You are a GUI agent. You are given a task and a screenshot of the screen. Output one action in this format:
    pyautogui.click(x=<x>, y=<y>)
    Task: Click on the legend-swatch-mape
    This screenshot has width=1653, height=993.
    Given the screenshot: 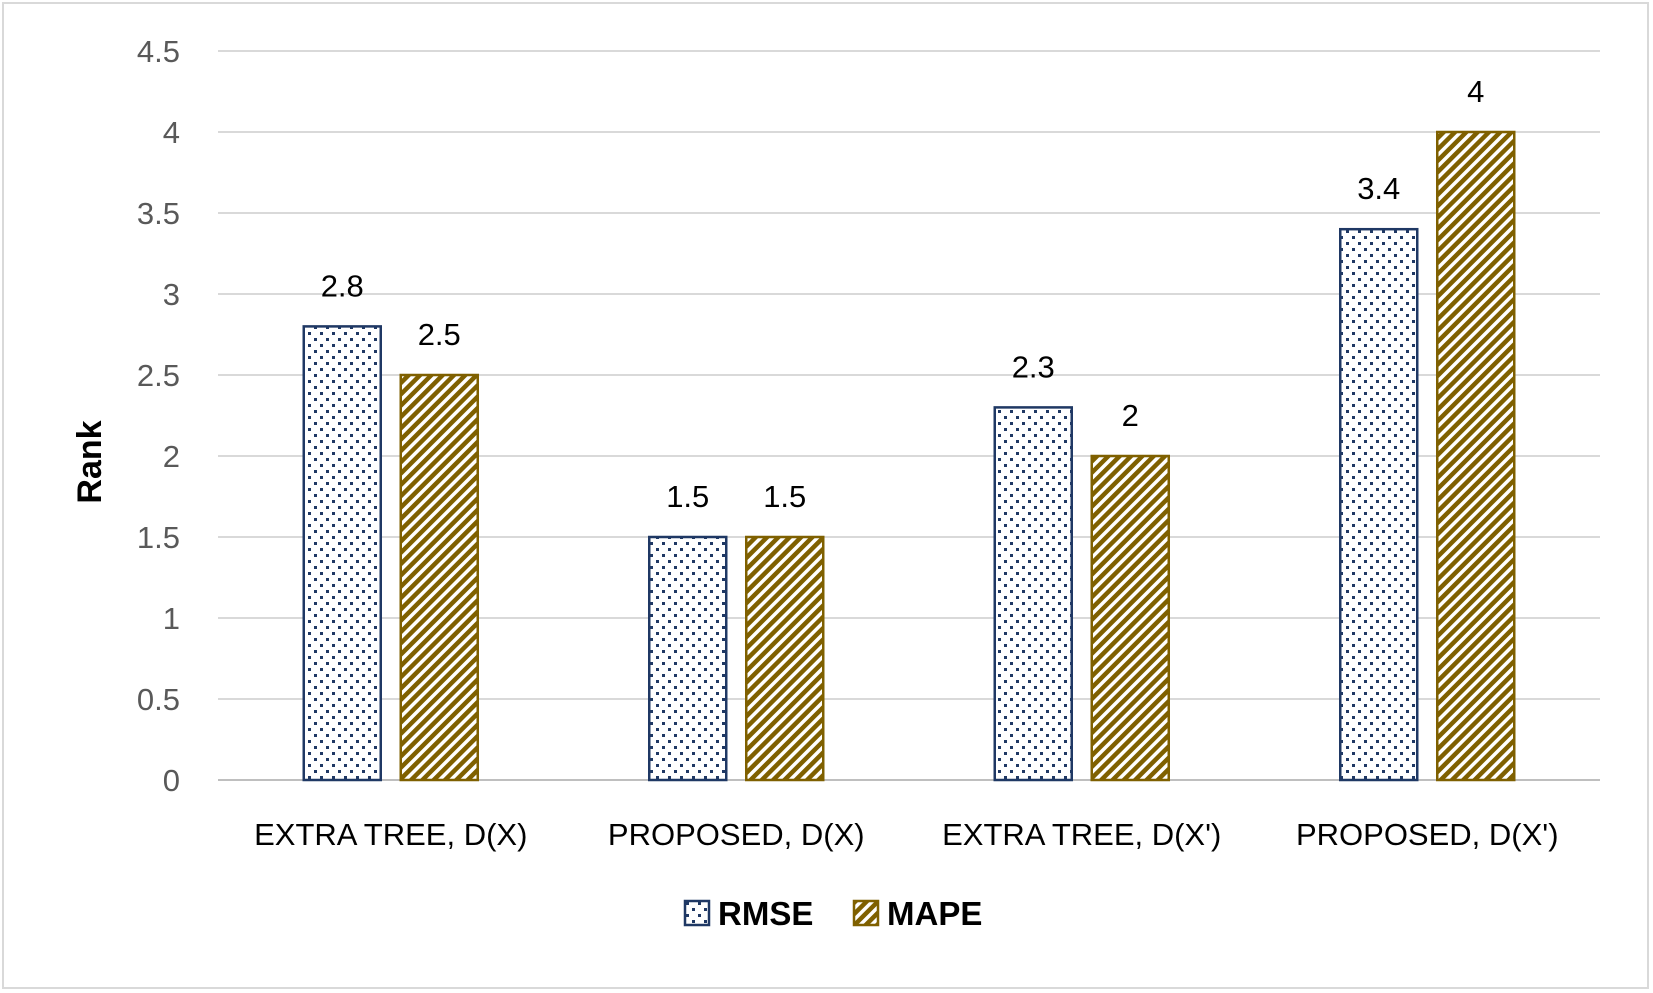 What is the action you would take?
    pyautogui.click(x=866, y=913)
    